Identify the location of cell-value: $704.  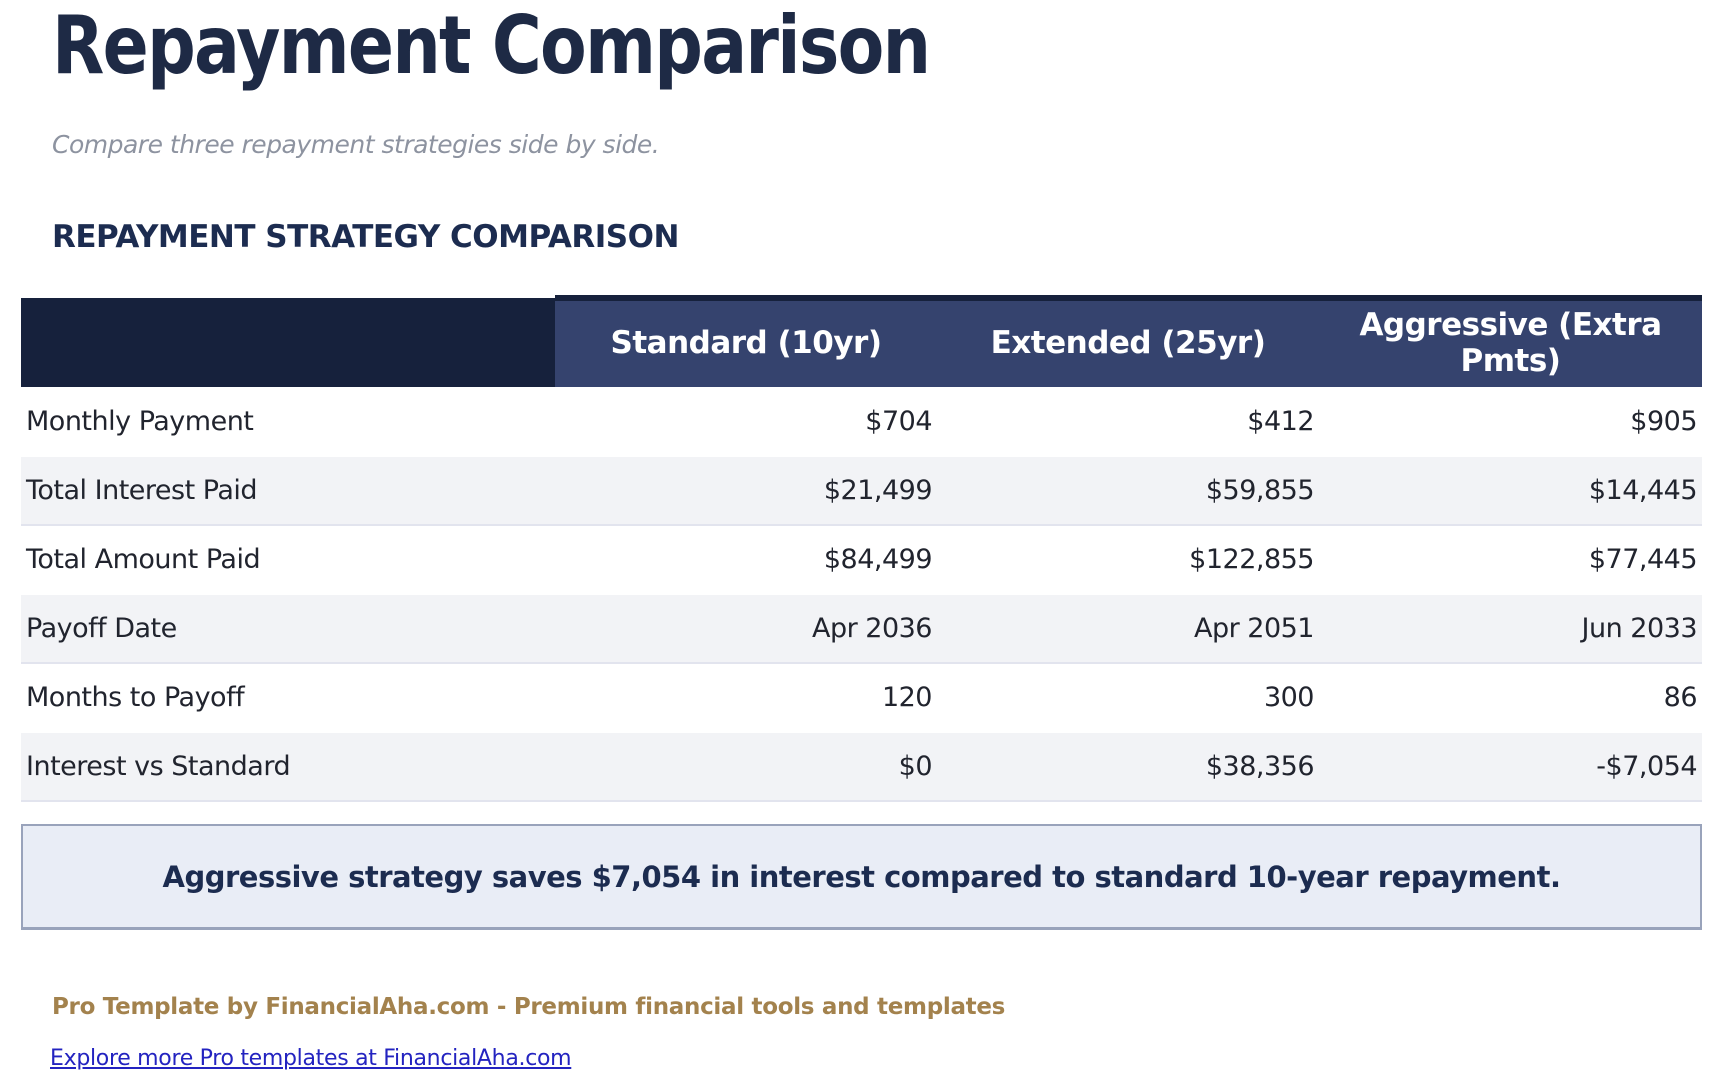
(746, 422).